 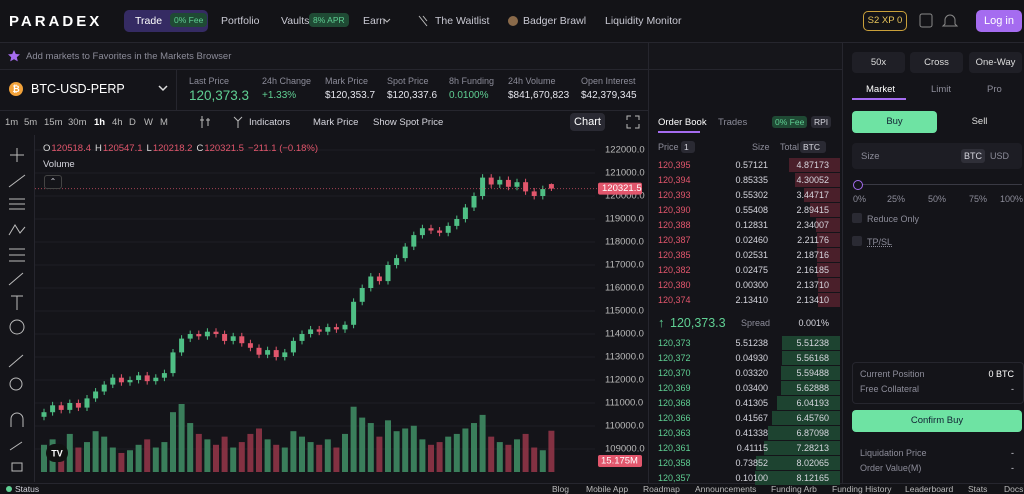 What do you see at coordinates (164, 122) in the screenshot?
I see `interval: M` at bounding box center [164, 122].